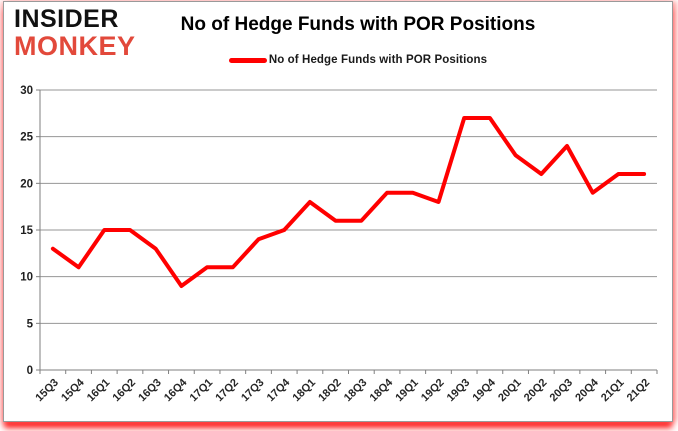 This screenshot has width=678, height=431. Describe the element at coordinates (510, 391) in the screenshot. I see `x-axis-label: 20Q1` at that location.